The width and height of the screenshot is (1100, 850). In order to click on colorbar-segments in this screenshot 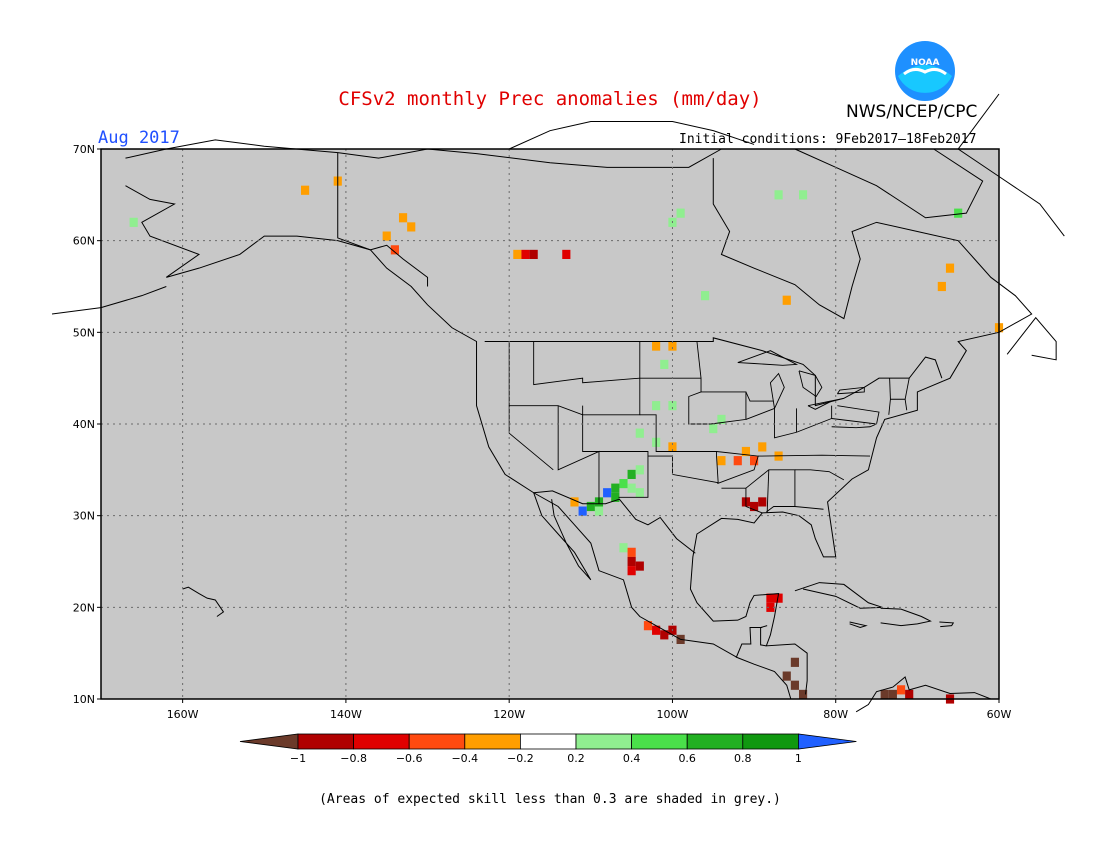, I will do `click(548, 741)`.